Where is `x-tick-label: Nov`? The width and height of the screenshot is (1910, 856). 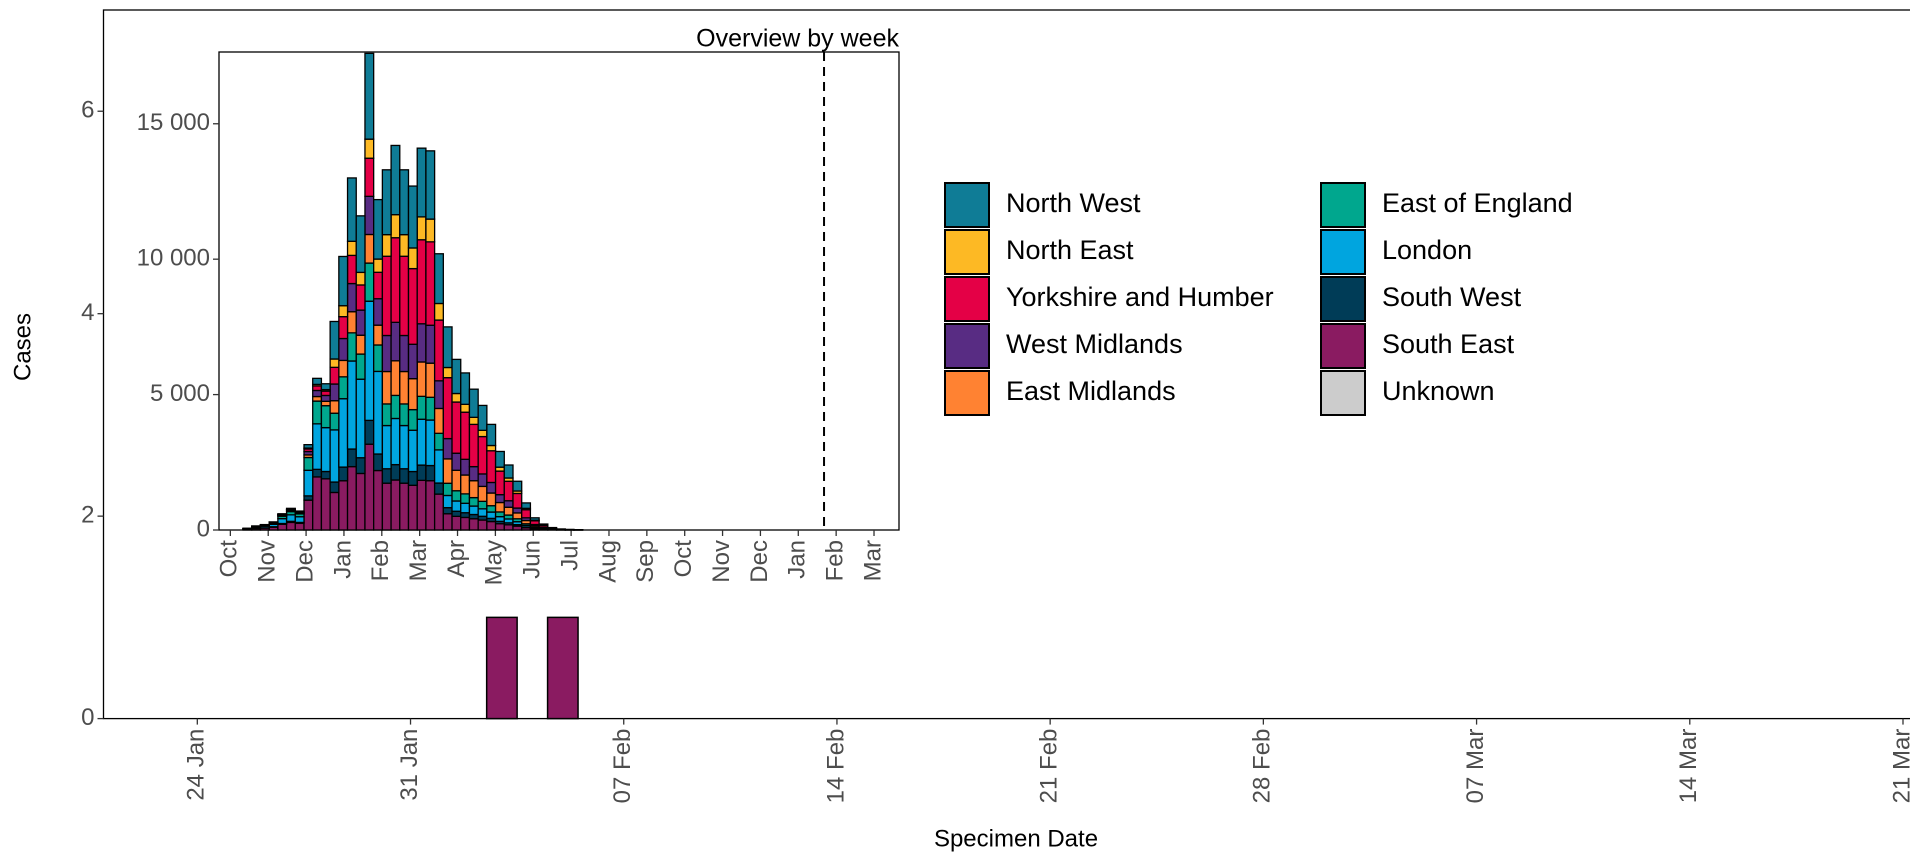
x-tick-label: Nov is located at coordinates (267, 561).